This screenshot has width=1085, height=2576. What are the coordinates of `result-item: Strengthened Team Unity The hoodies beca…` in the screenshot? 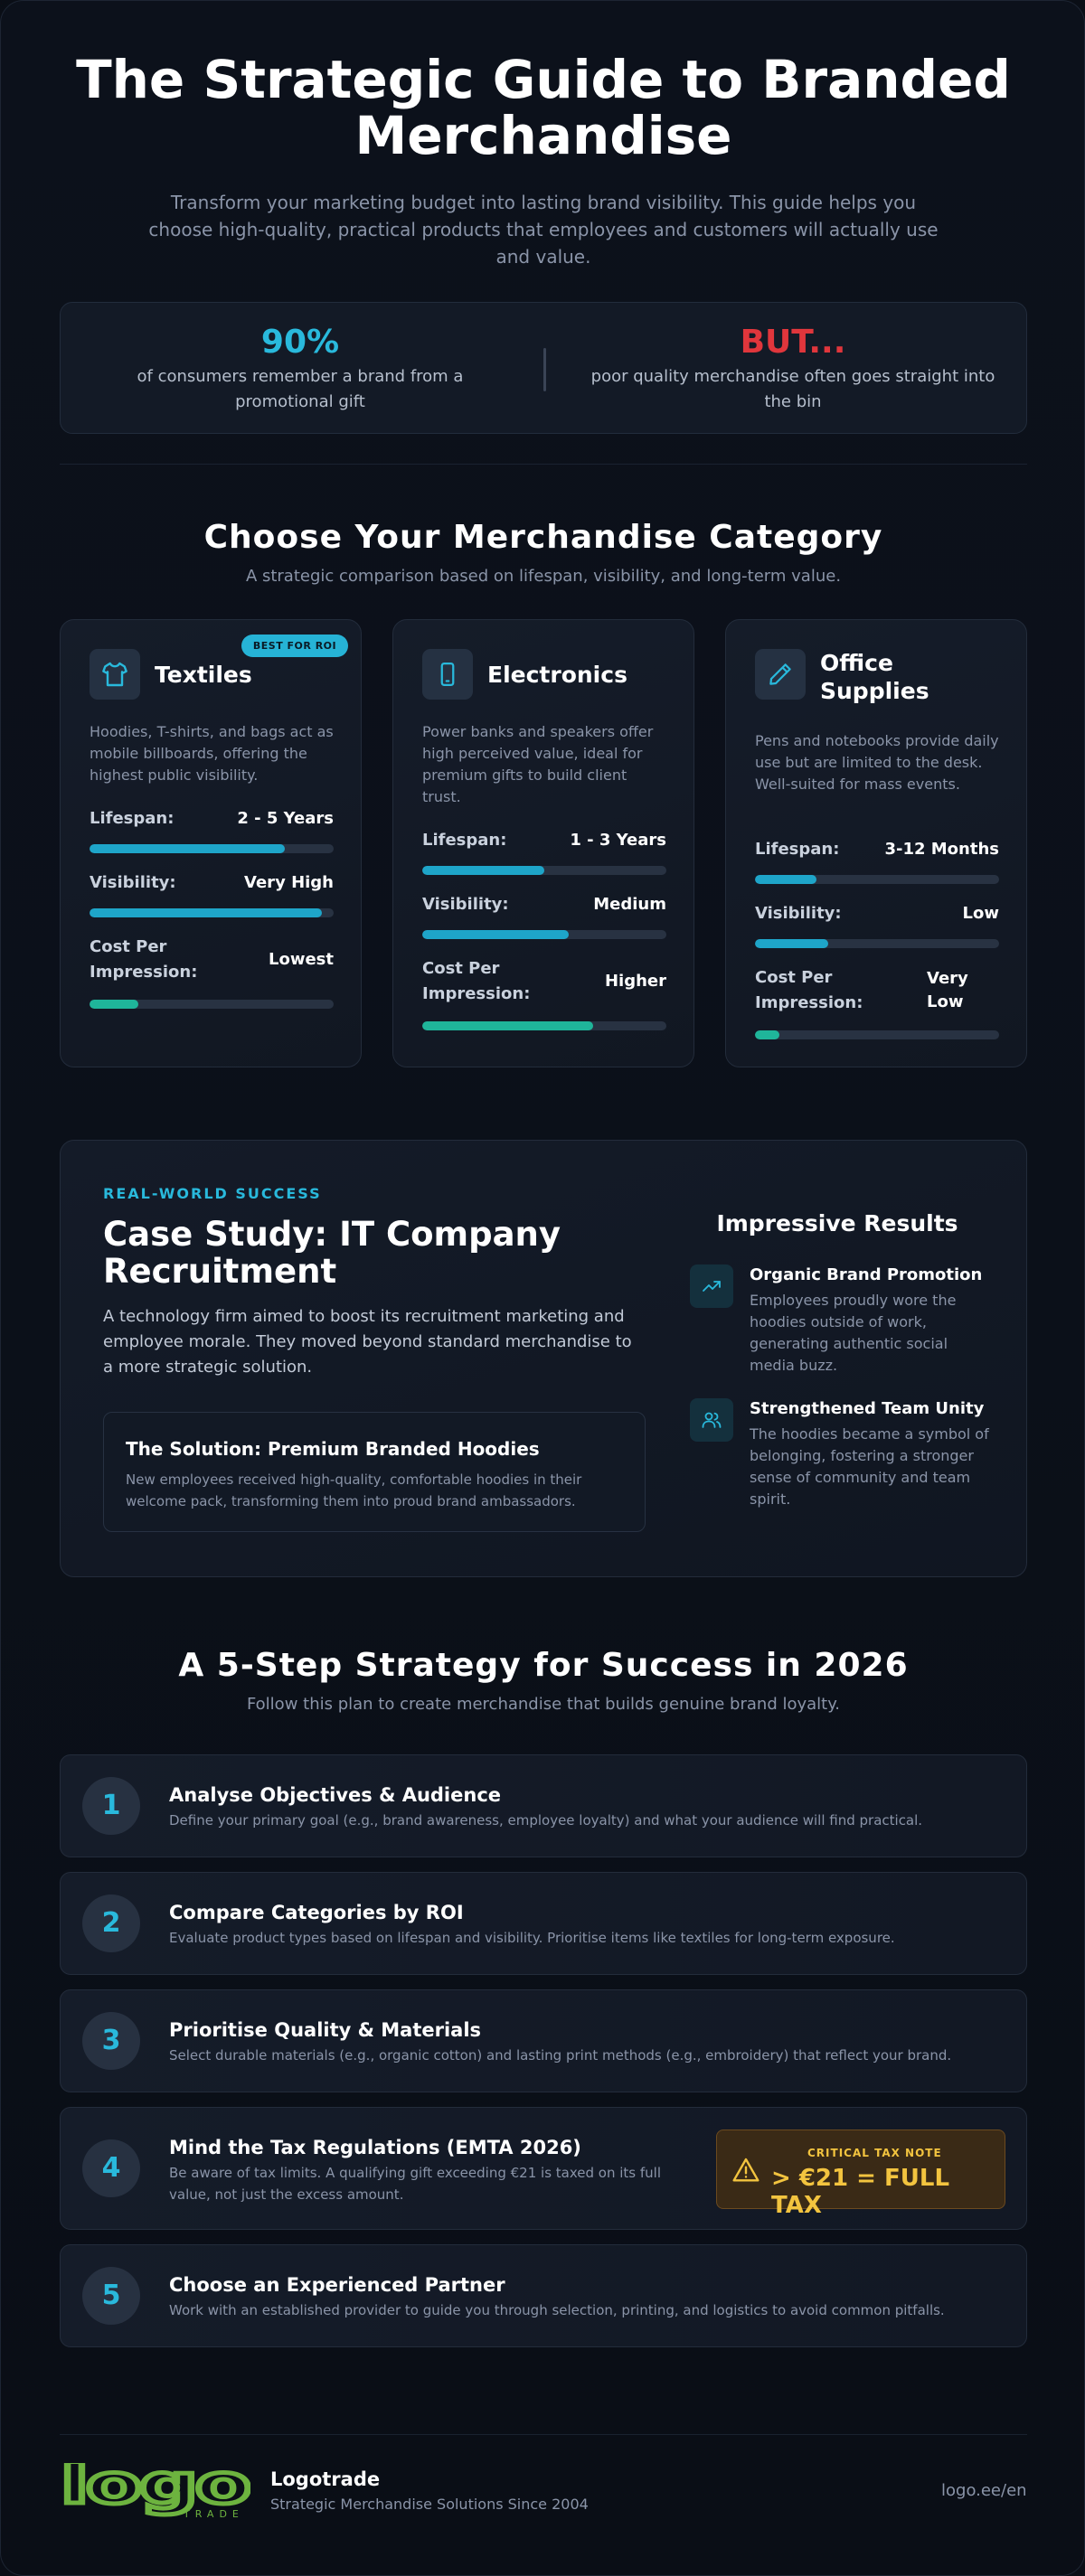 It's located at (842, 1454).